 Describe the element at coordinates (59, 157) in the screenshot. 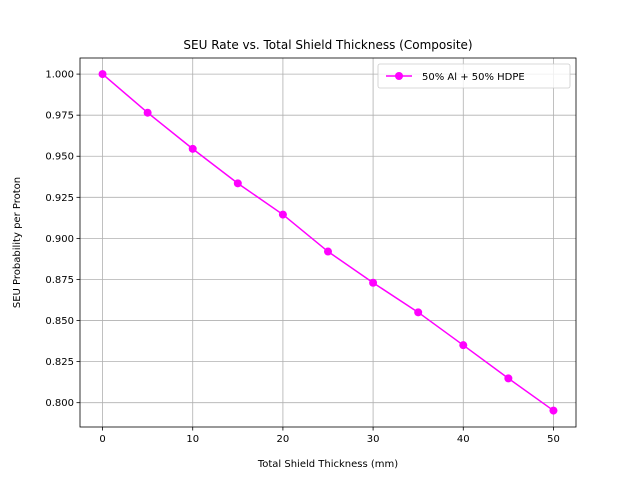

I see `y-tick-label: 0.950` at that location.